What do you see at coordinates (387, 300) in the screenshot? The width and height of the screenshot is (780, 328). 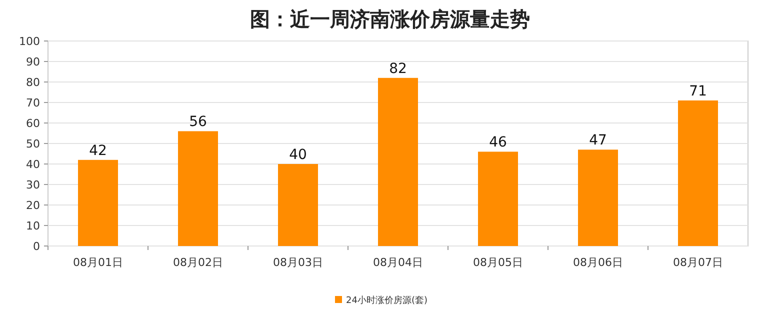 I see `legend-label: 24小时涨价房源(套)` at bounding box center [387, 300].